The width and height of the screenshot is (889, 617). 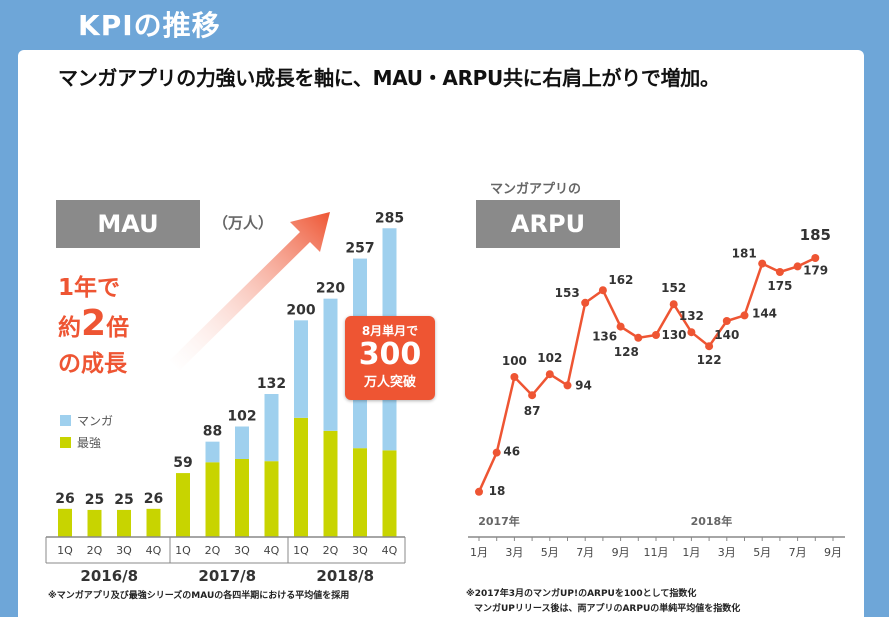 What do you see at coordinates (646, 374) in the screenshot?
I see `arpu-line` at bounding box center [646, 374].